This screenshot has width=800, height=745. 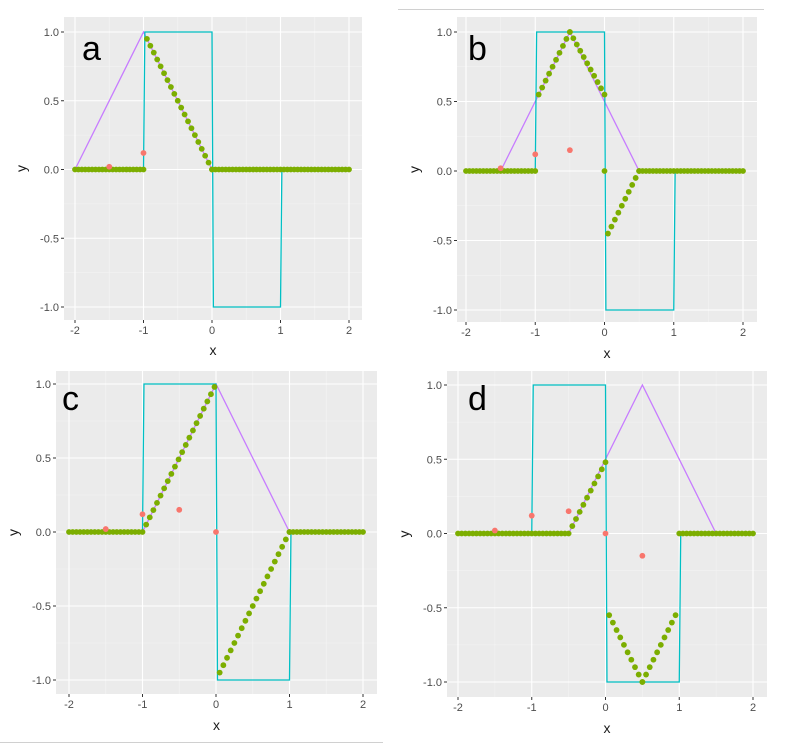 What do you see at coordinates (414, 169) in the screenshot?
I see `y-axis-title: y` at bounding box center [414, 169].